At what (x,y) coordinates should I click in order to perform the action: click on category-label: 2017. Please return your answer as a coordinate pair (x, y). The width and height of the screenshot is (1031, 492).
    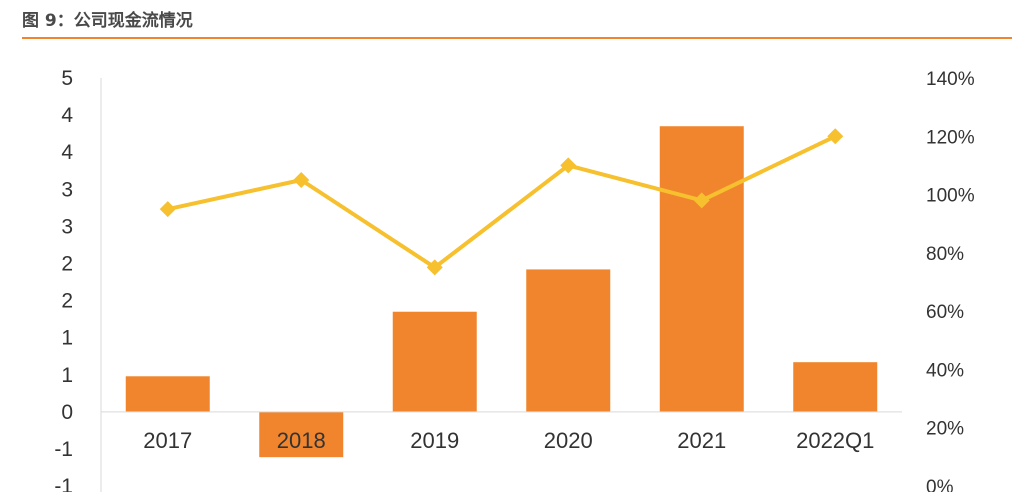
    Looking at the image, I should click on (167, 440).